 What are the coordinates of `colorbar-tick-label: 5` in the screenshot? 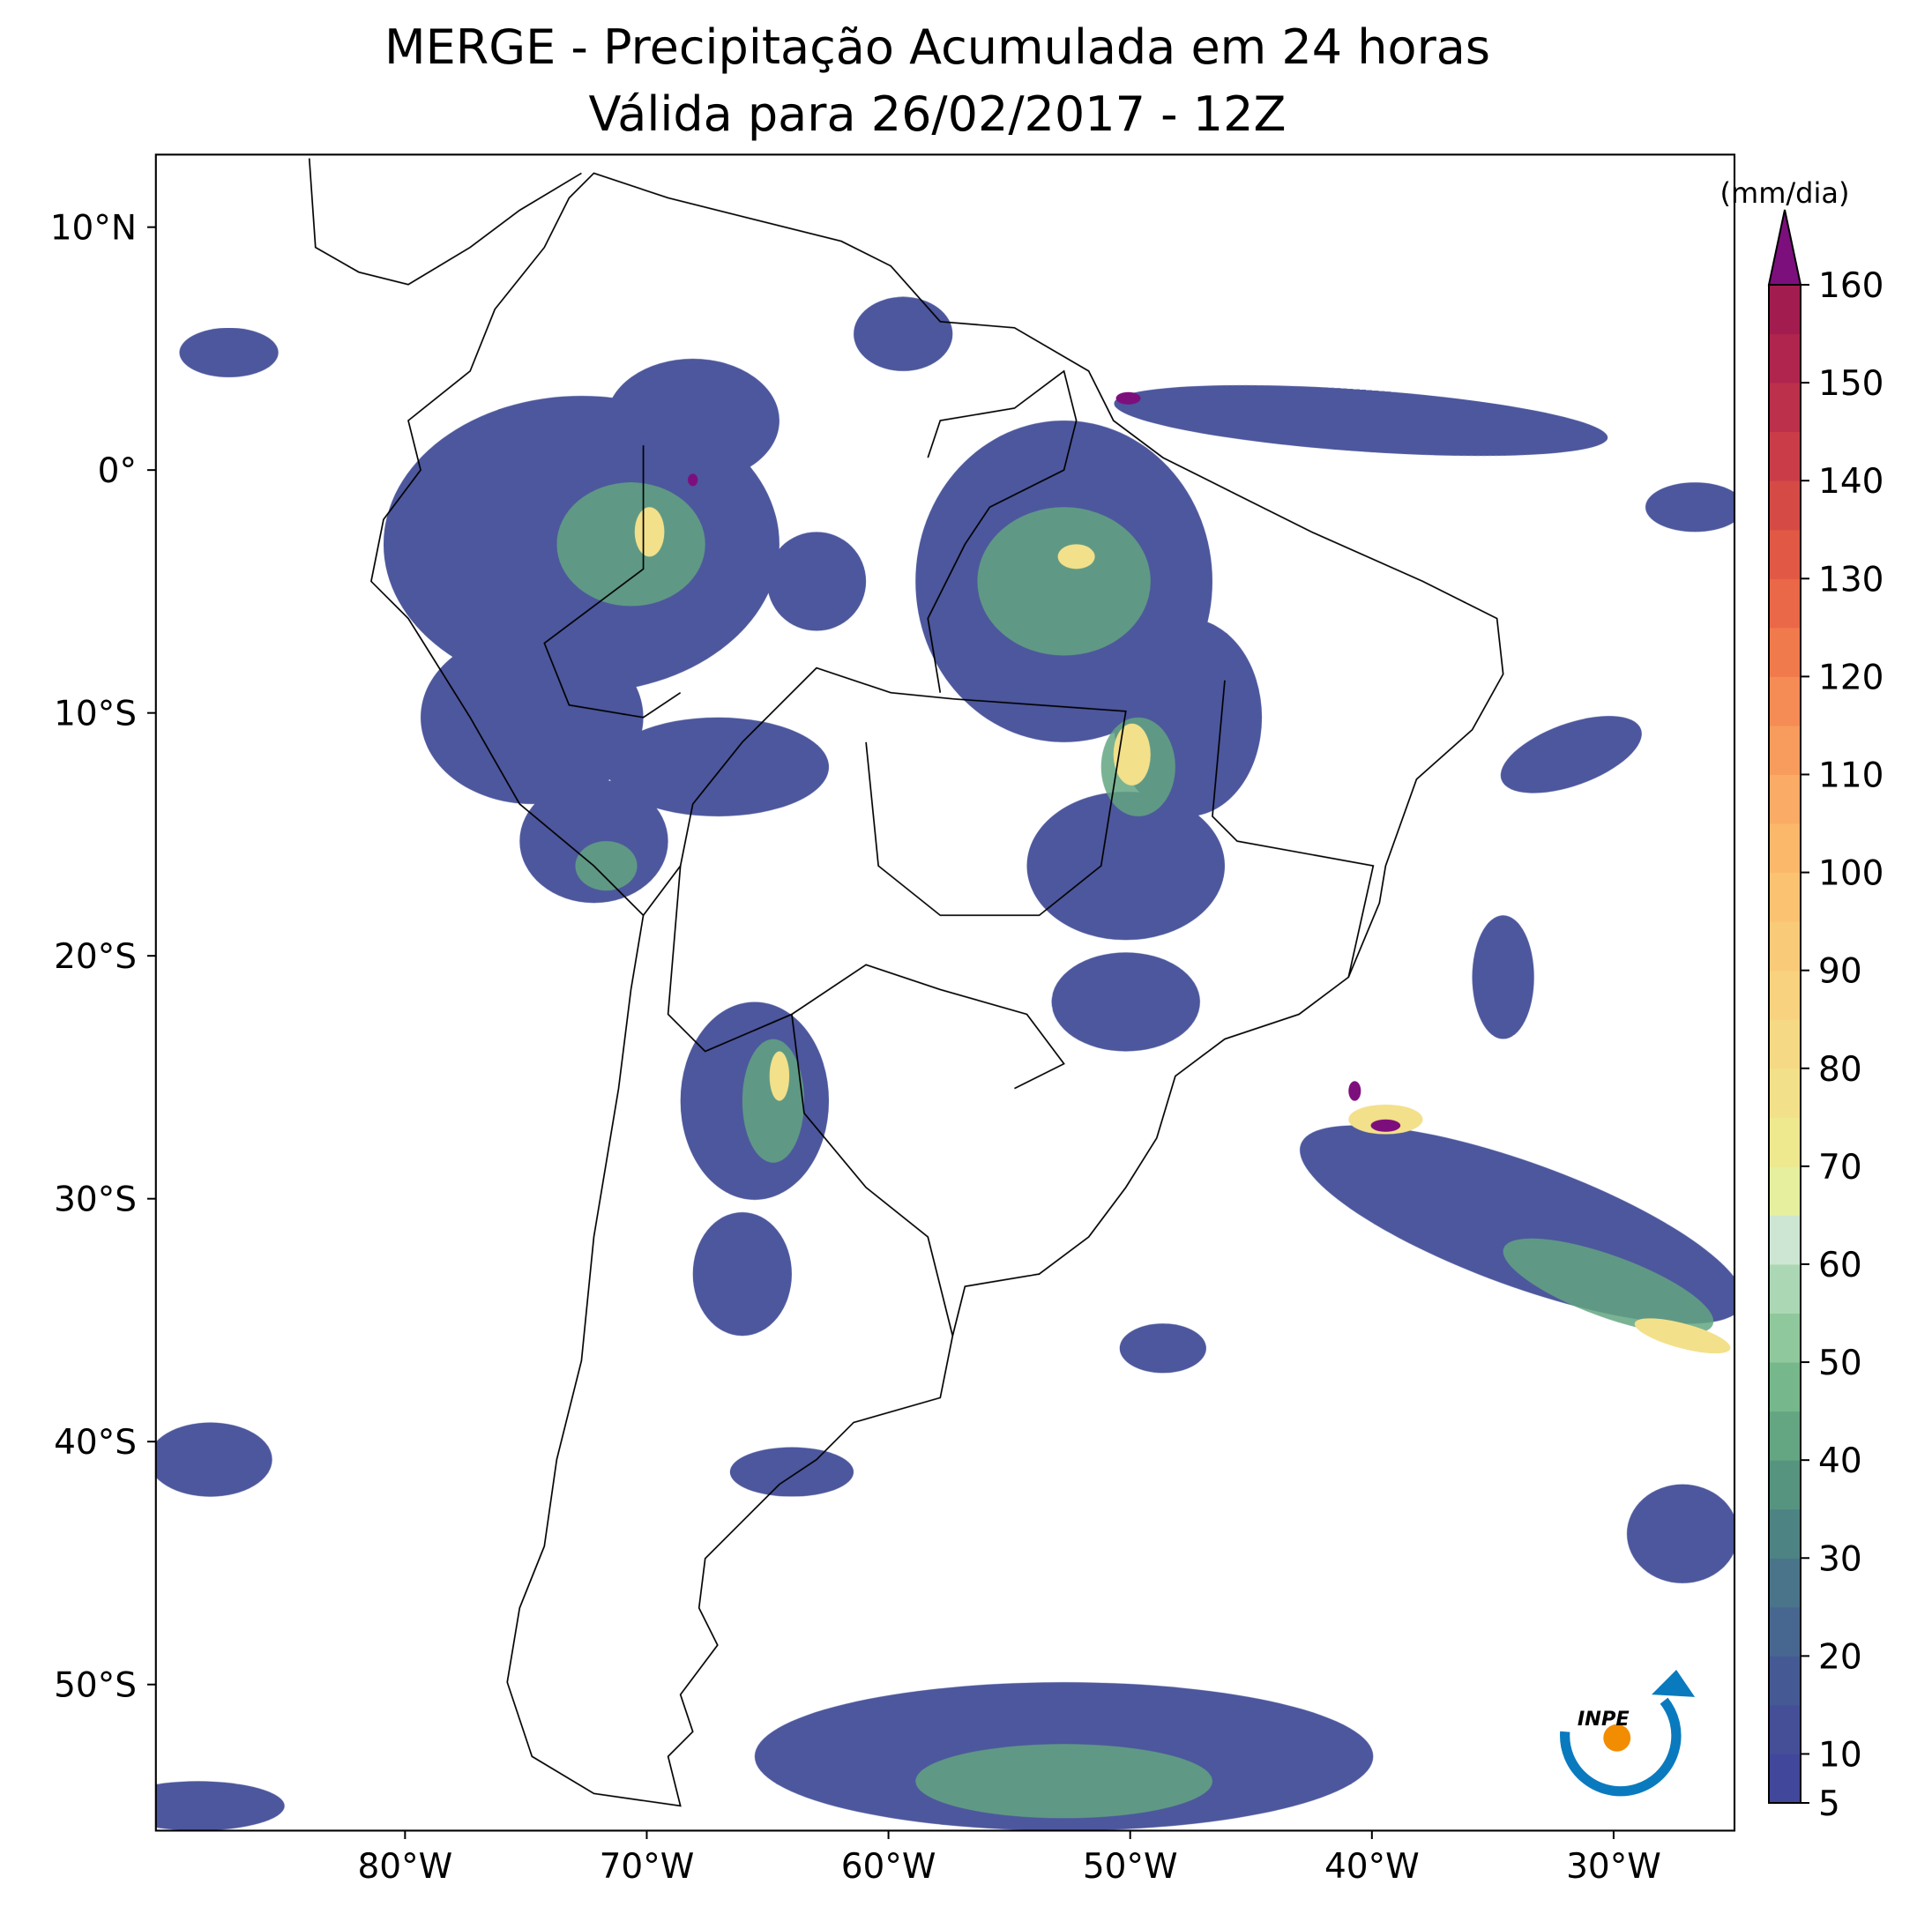 It's located at (1829, 1804).